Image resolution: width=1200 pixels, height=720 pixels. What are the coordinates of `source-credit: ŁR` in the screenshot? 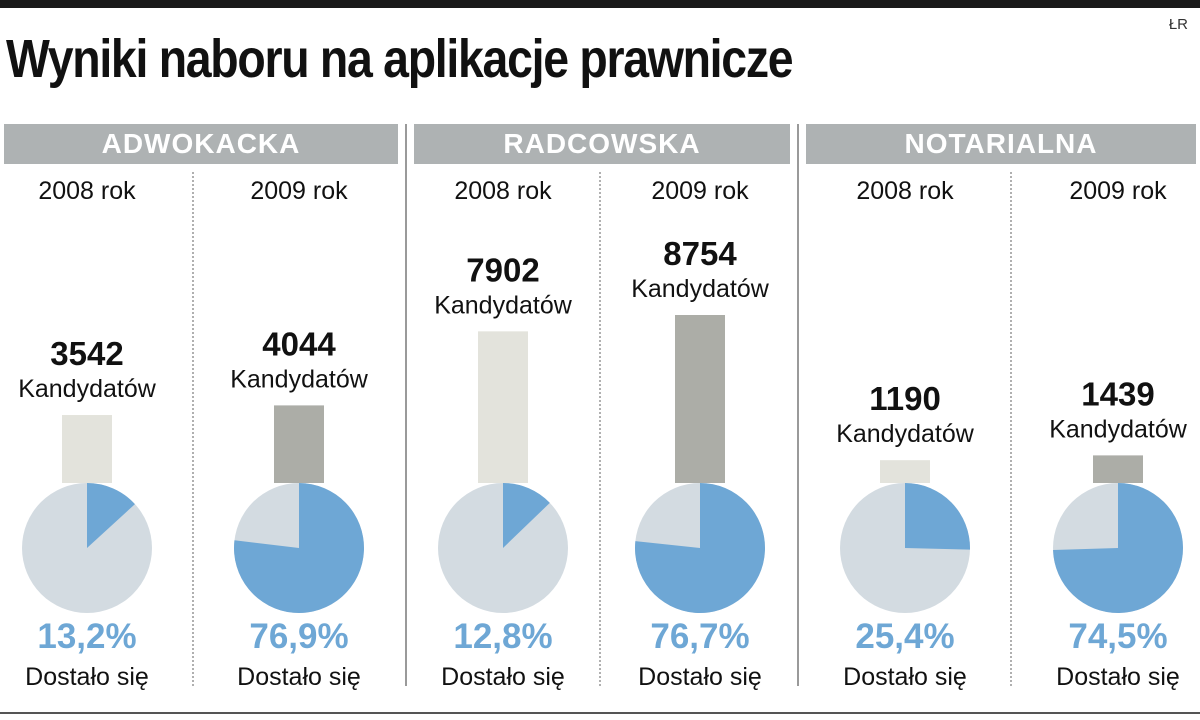 It's located at (1178, 24).